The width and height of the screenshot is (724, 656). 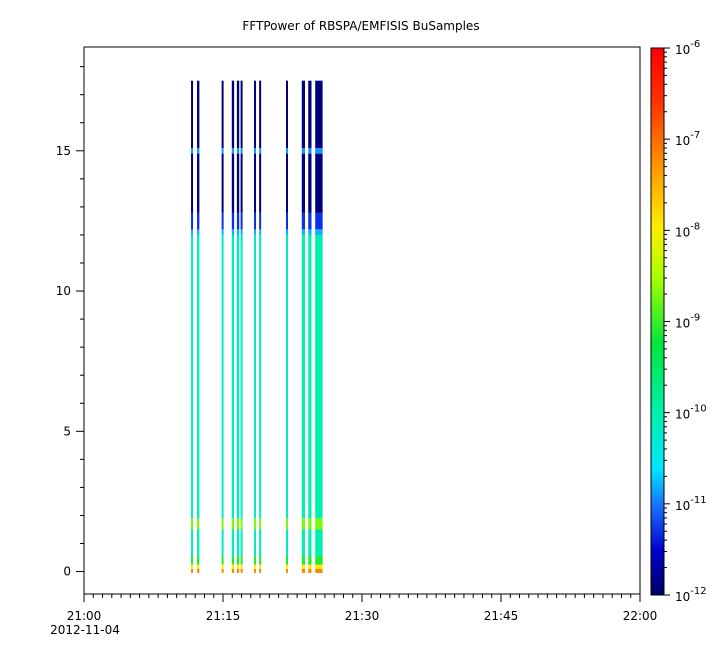 I want to click on colorbar-tick-label: 10-8, so click(x=687, y=230).